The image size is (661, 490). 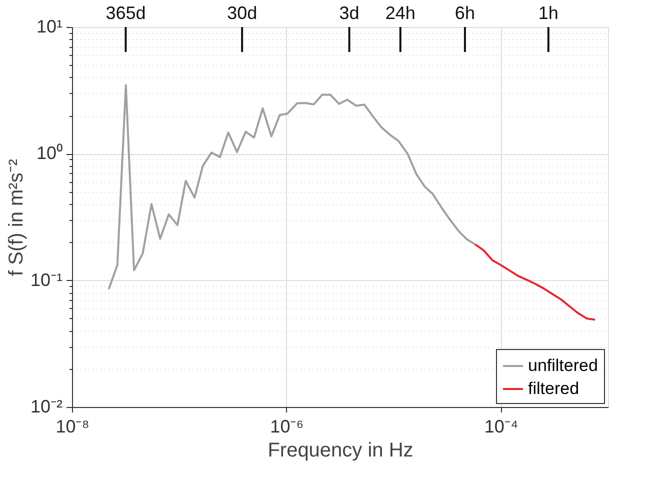 I want to click on ref-line-label: 6h, so click(x=464, y=13).